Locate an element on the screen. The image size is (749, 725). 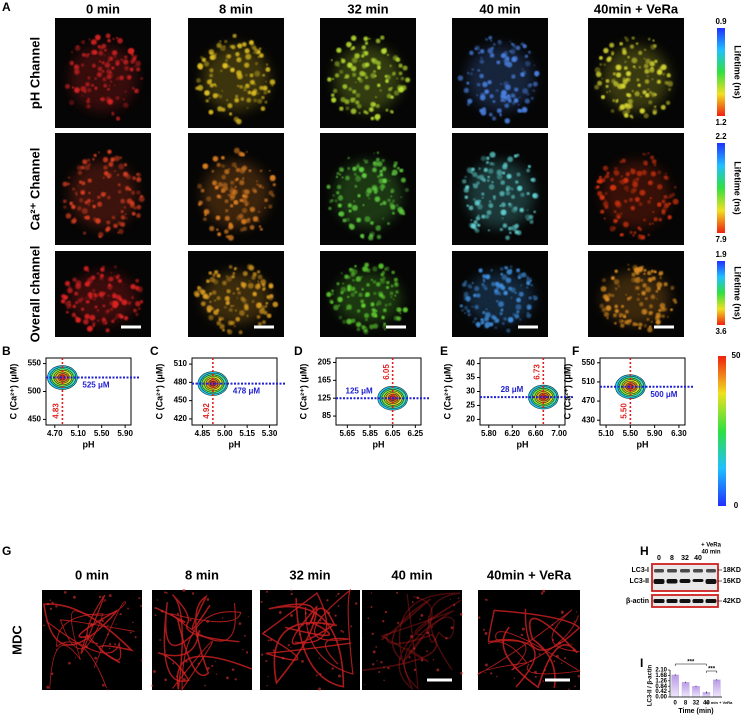
x-tick-label: 40 min + VeRa is located at coordinates (719, 702).